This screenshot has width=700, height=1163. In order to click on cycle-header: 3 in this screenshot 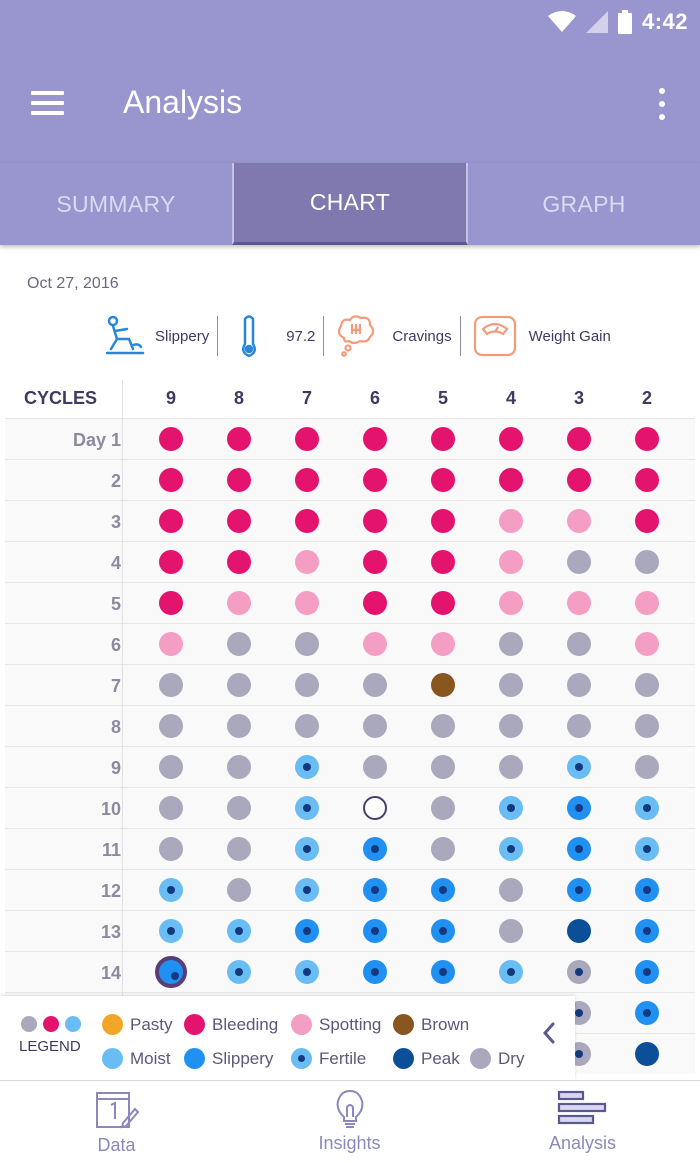, I will do `click(578, 398)`.